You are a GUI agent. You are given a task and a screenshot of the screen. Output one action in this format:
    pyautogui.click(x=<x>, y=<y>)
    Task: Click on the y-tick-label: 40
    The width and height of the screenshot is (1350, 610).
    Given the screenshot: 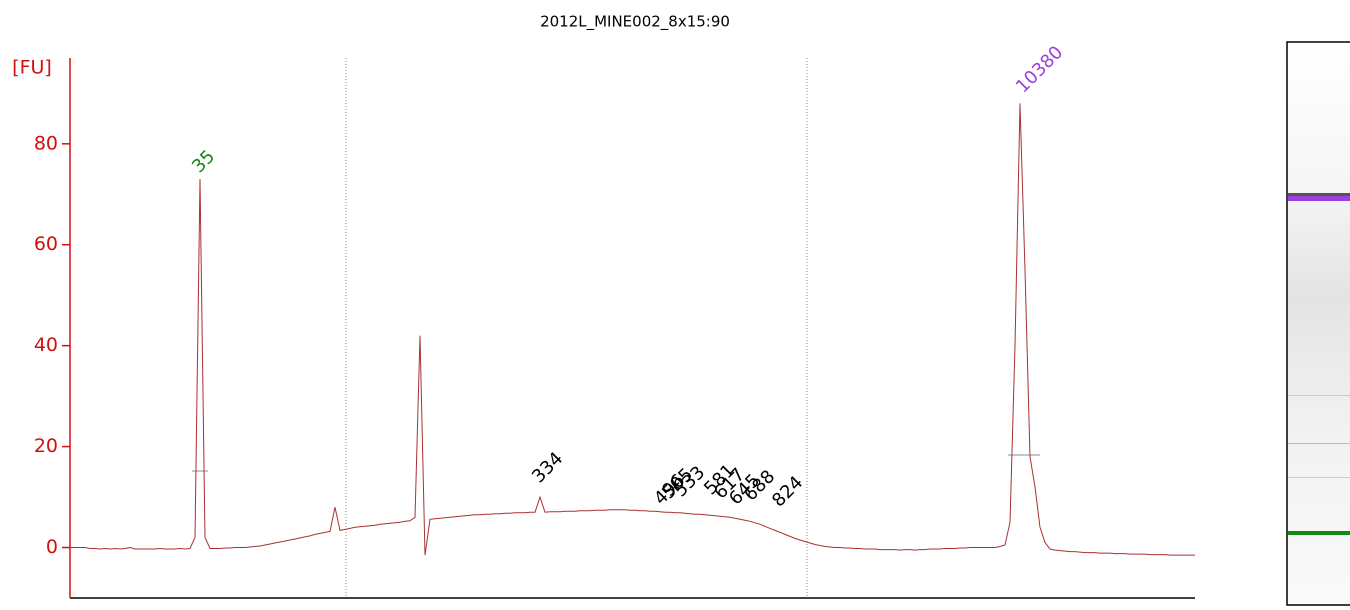 What is the action you would take?
    pyautogui.click(x=46, y=345)
    